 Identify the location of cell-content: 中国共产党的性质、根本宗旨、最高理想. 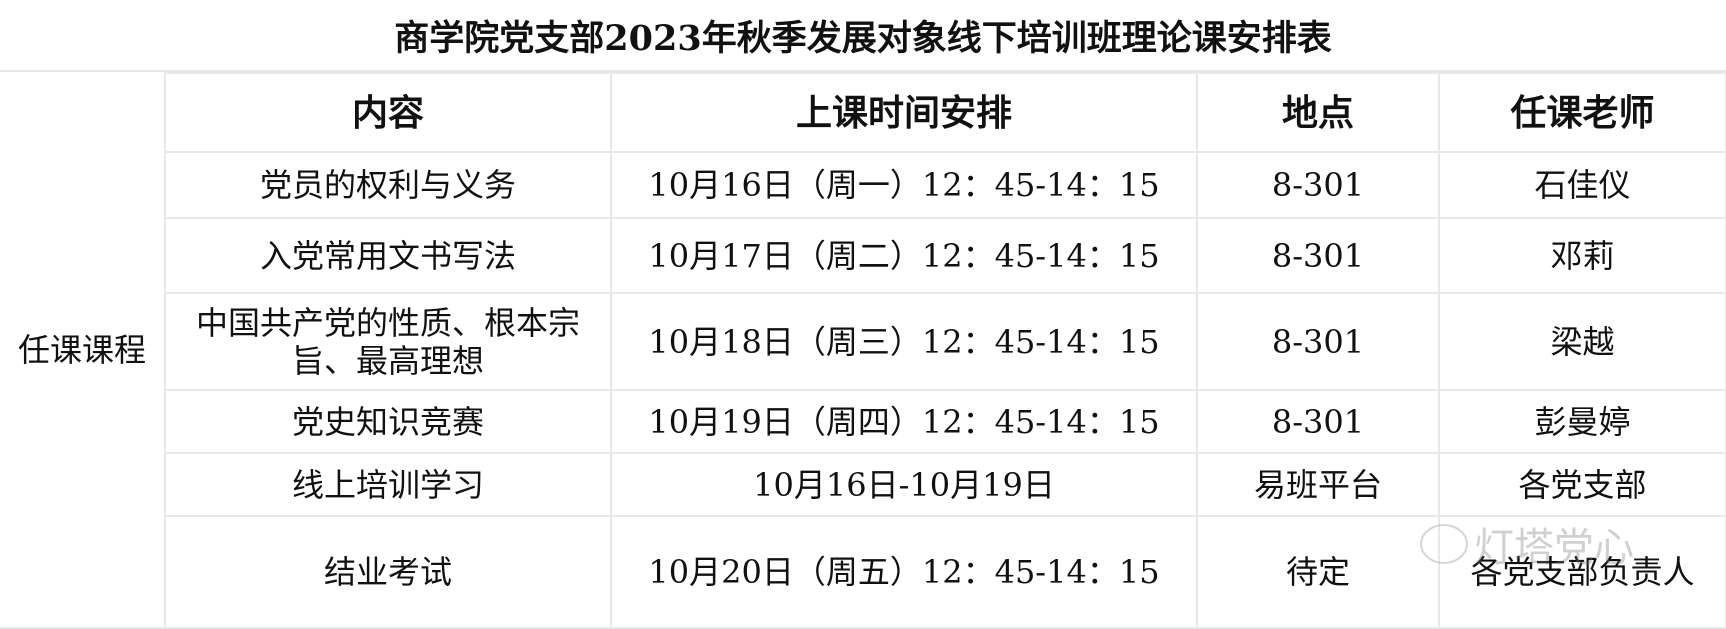
(388, 341).